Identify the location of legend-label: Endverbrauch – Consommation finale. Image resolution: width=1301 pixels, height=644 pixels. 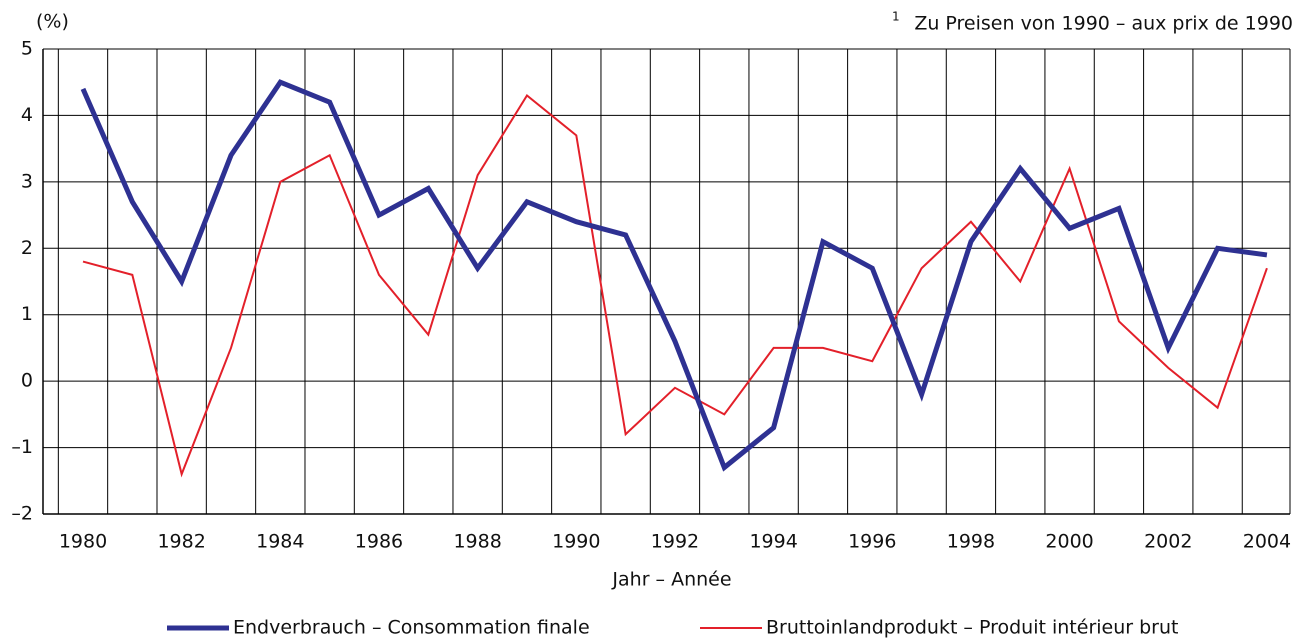
(411, 628).